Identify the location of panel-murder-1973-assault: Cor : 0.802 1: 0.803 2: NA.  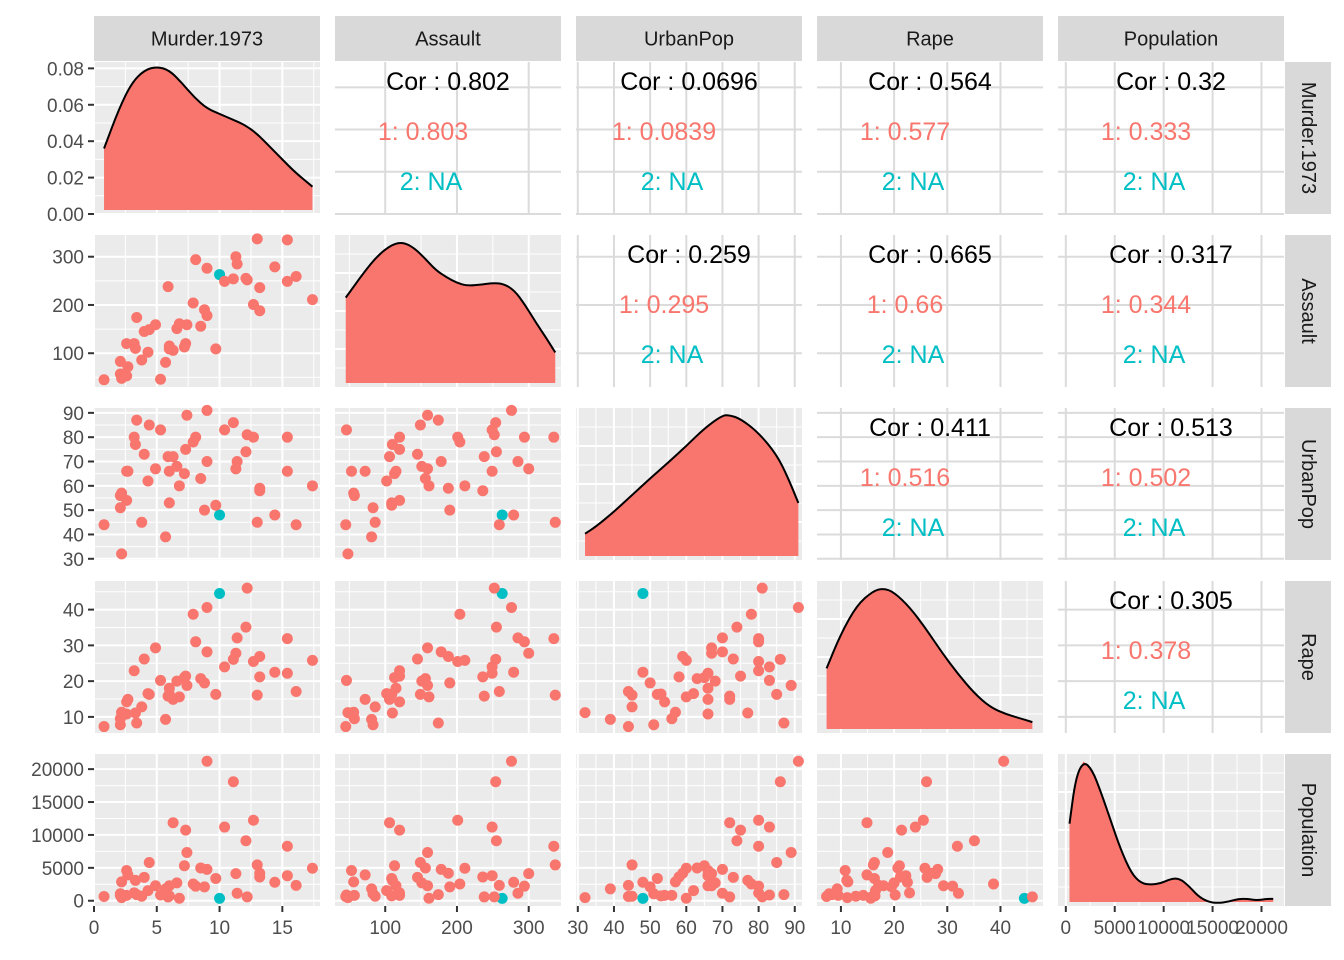
(448, 138).